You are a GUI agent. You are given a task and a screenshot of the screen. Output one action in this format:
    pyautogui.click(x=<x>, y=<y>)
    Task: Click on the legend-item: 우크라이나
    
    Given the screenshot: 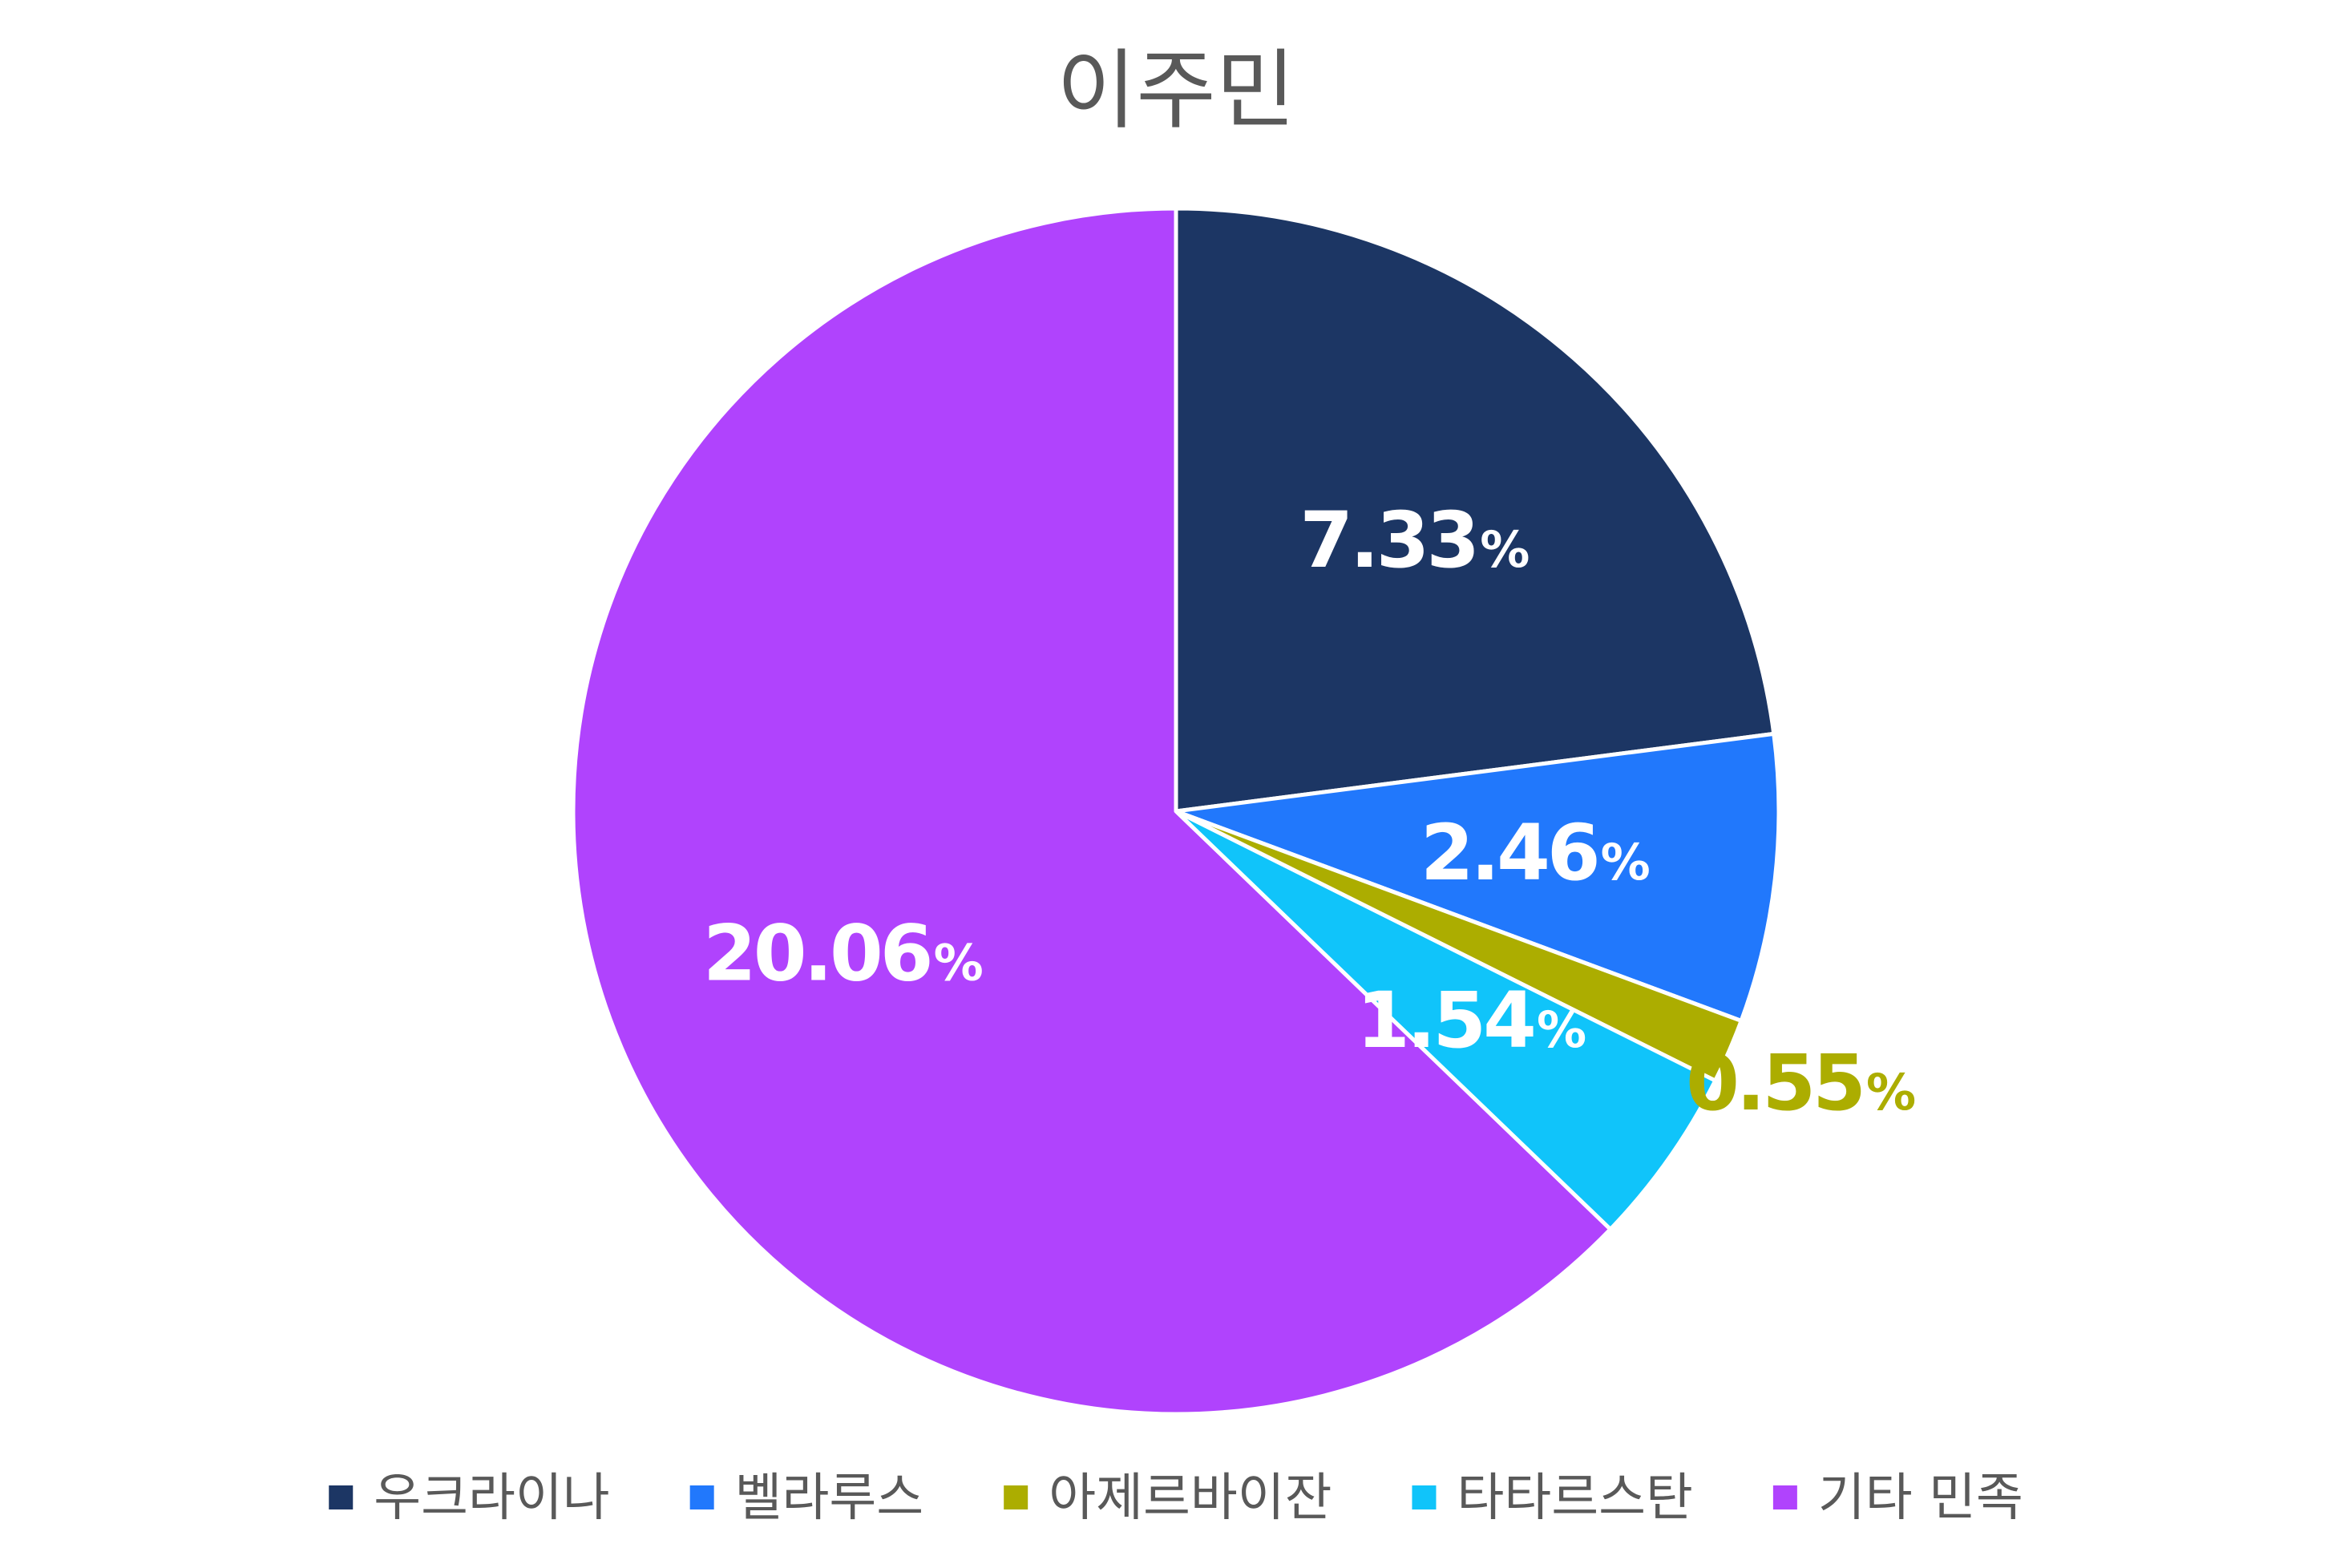 What is the action you would take?
    pyautogui.click(x=469, y=1498)
    